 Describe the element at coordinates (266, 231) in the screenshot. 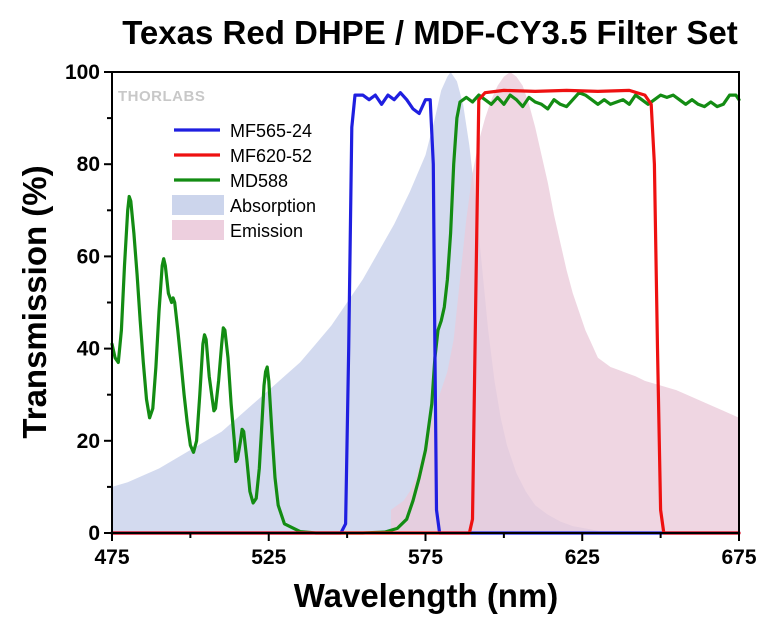

I see `legend-label-emission: Emission` at that location.